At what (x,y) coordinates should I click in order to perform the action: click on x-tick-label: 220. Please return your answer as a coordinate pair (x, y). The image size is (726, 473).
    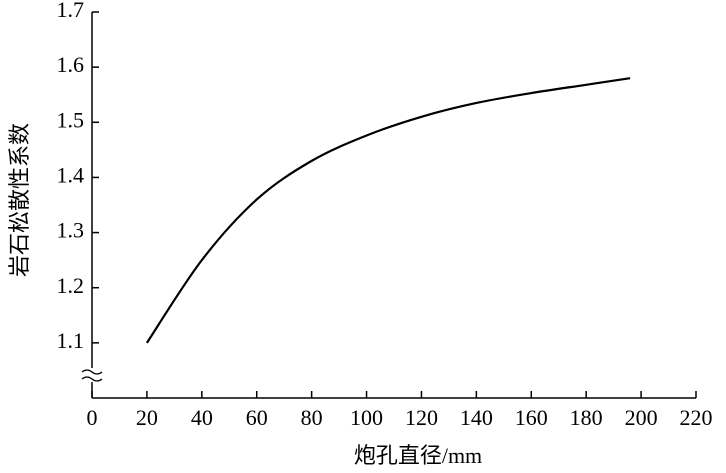
    Looking at the image, I should click on (696, 417).